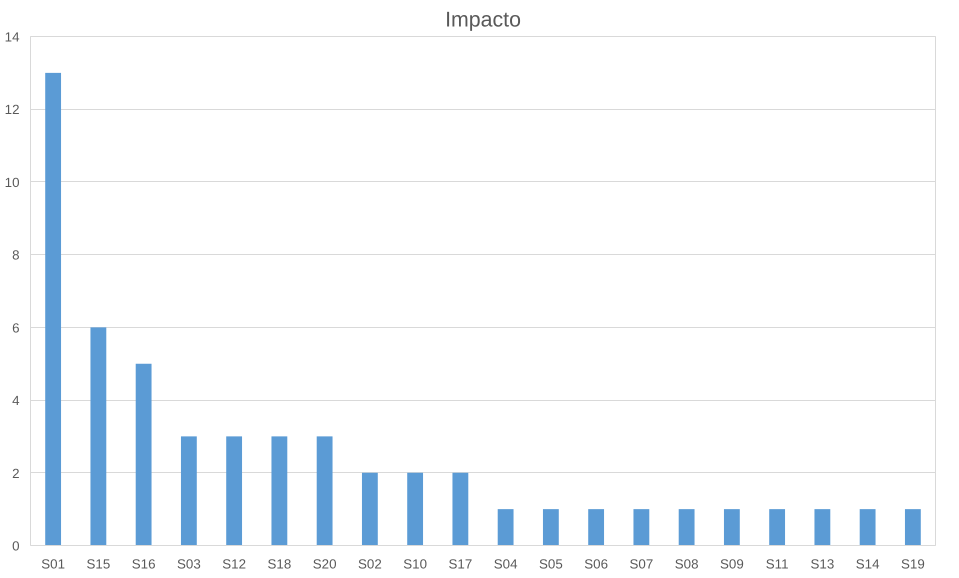  What do you see at coordinates (370, 564) in the screenshot?
I see `x-tick-label: S02` at bounding box center [370, 564].